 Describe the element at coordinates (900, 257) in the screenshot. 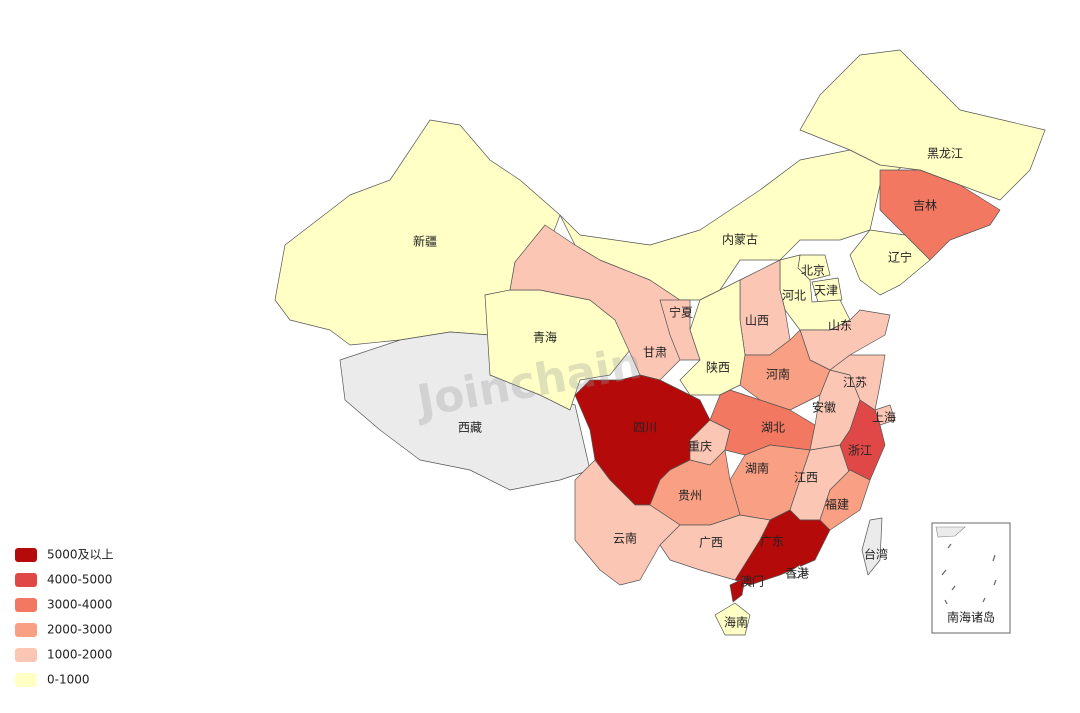

I see `province-label: 辽宁` at that location.